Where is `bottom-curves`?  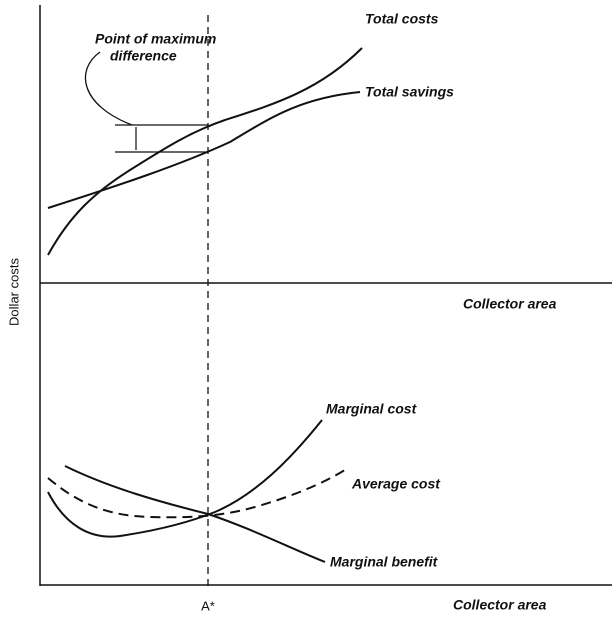
bottom-curves is located at coordinates (196, 491).